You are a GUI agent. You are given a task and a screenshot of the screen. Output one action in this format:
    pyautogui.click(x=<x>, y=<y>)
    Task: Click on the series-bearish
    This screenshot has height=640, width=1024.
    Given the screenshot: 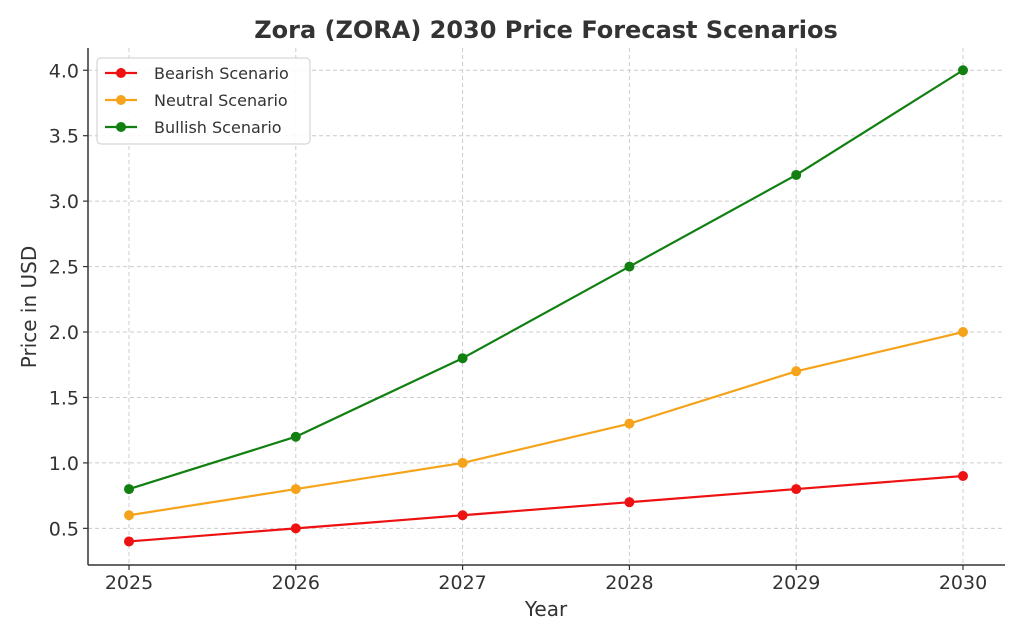 What is the action you would take?
    pyautogui.click(x=546, y=508)
    